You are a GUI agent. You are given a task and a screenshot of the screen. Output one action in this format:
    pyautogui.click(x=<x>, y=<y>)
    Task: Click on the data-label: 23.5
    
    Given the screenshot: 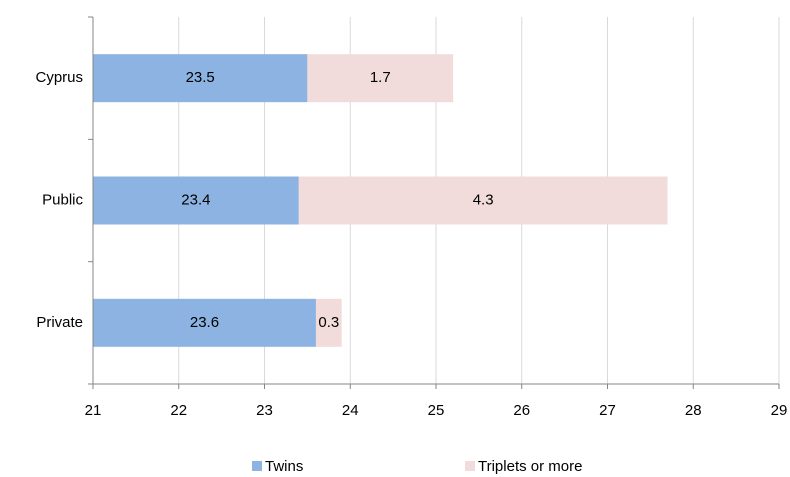 What is the action you would take?
    pyautogui.click(x=200, y=77)
    